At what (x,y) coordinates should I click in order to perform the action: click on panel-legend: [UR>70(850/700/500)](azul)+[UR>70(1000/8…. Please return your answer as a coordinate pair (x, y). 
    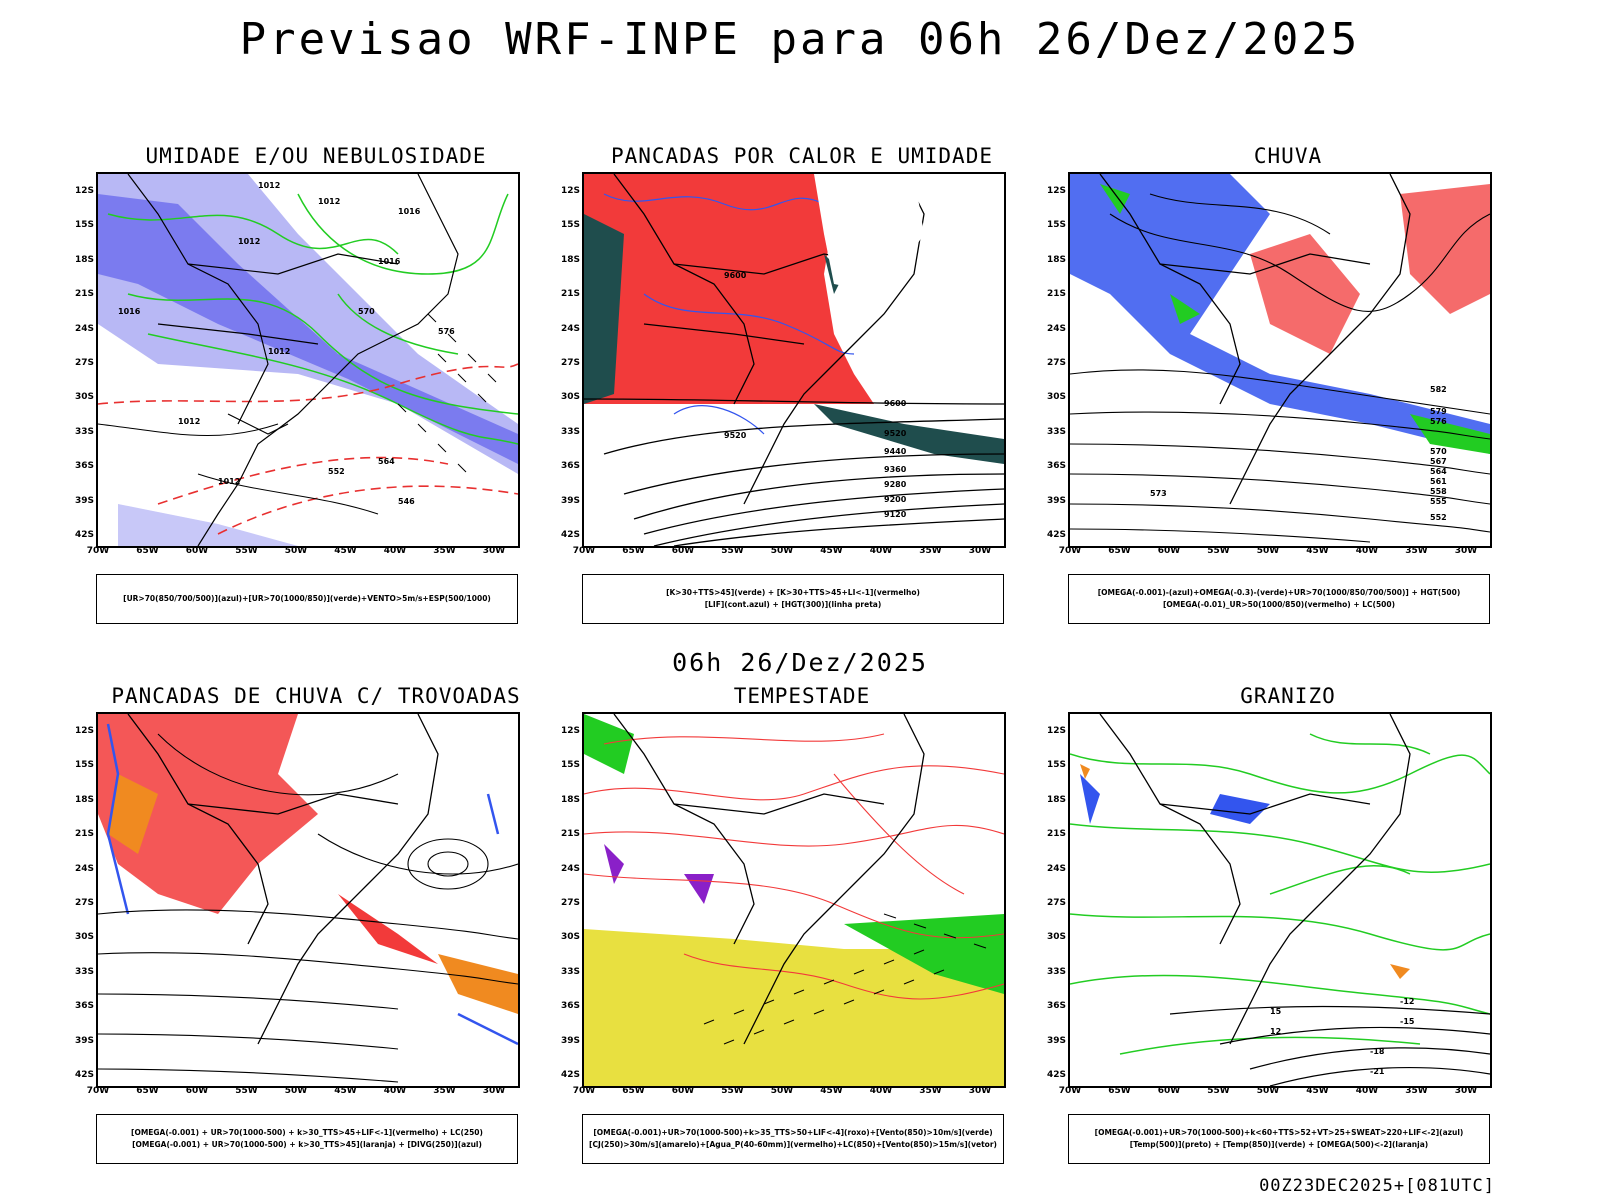
    Looking at the image, I should click on (307, 599).